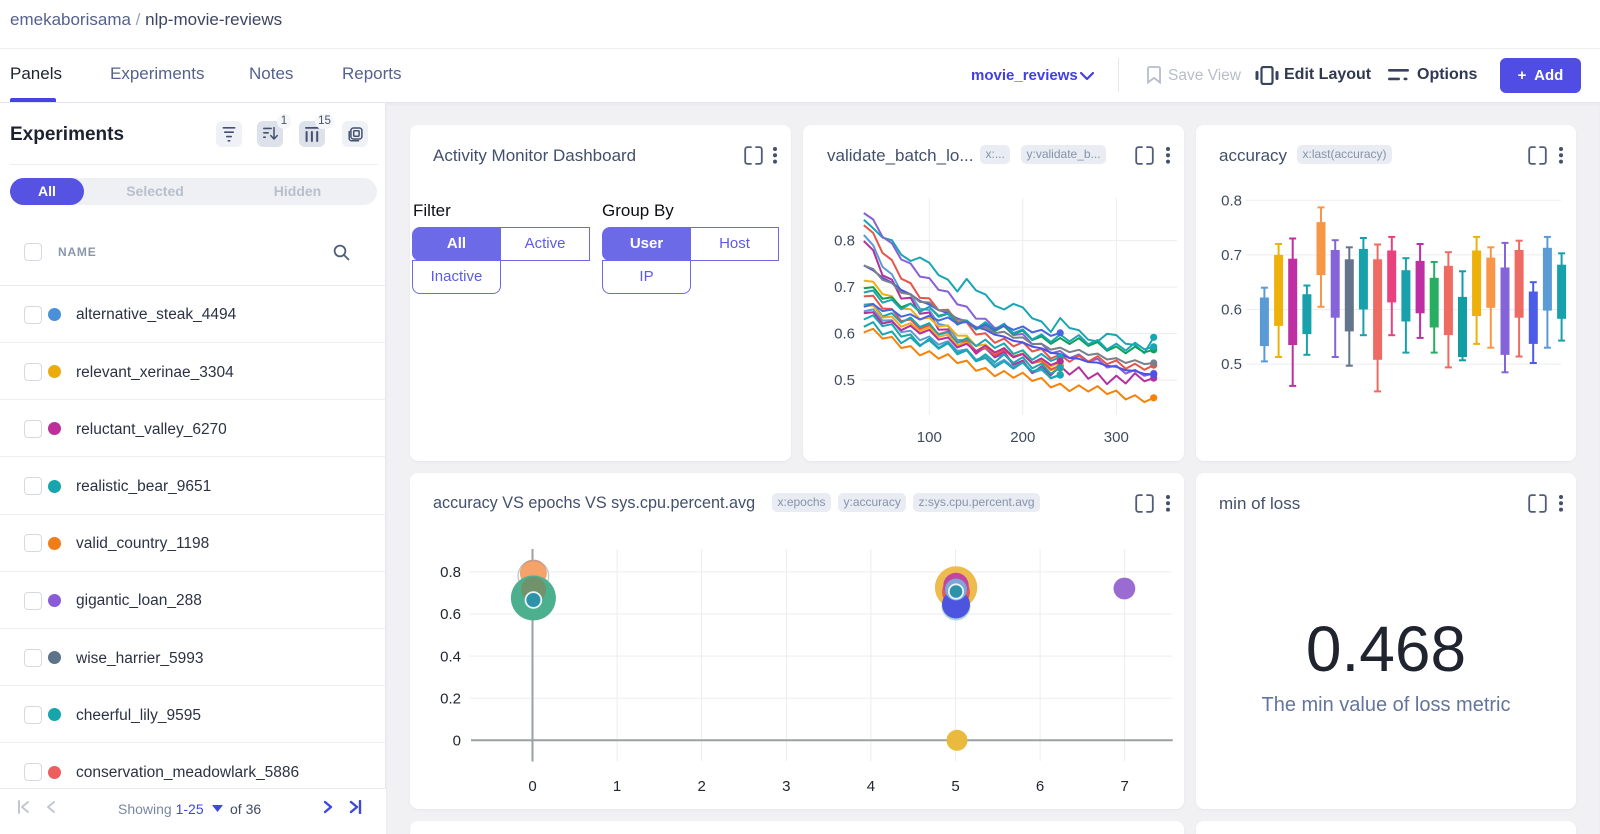 This screenshot has height=834, width=1600. Describe the element at coordinates (786, 786) in the screenshot. I see `svg-text: 3` at that location.